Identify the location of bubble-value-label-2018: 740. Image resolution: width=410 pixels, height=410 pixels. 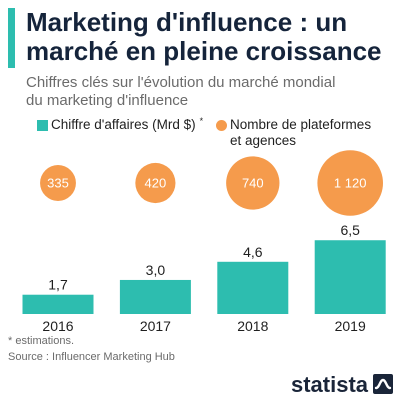
(253, 183).